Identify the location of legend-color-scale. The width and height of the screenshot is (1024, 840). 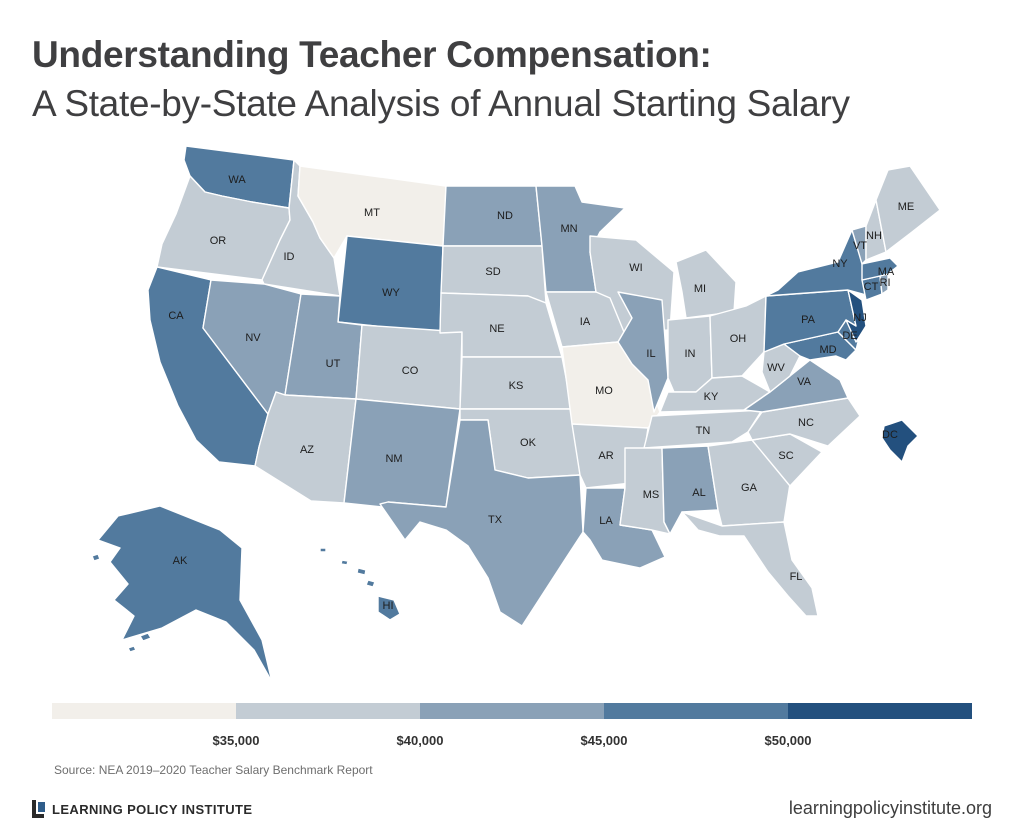
(512, 711).